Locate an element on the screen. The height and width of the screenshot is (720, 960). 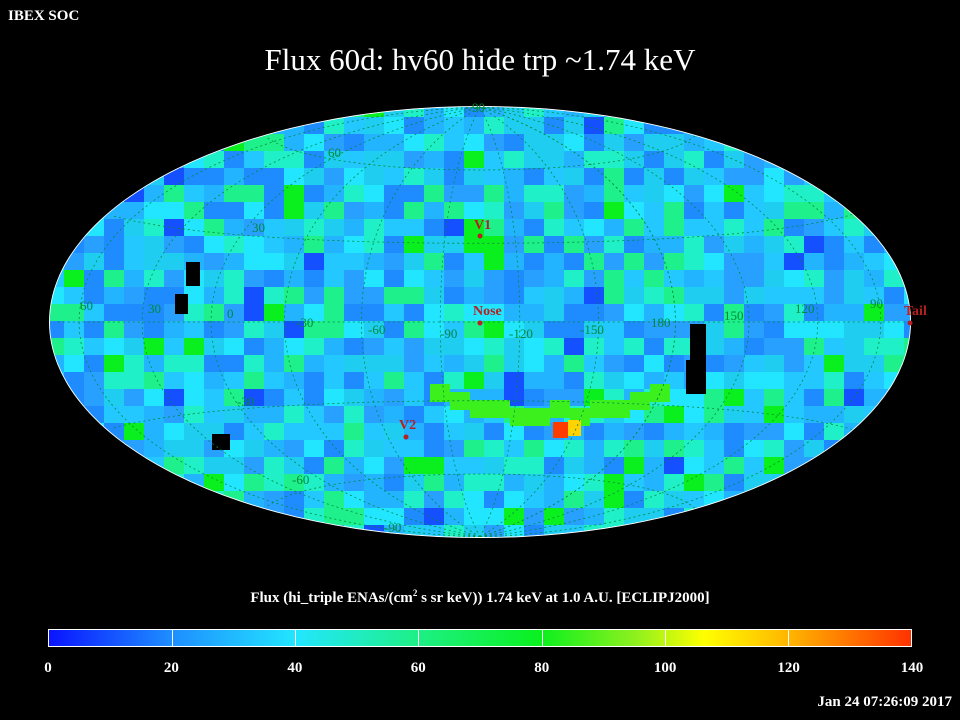
north-pole-label: 90 is located at coordinates (478, 107).